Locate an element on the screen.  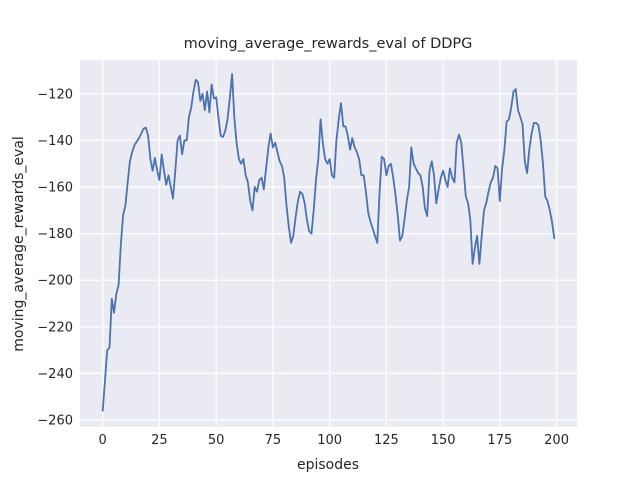
y-axis-label: moving_average_rewards_eval is located at coordinates (19, 244).